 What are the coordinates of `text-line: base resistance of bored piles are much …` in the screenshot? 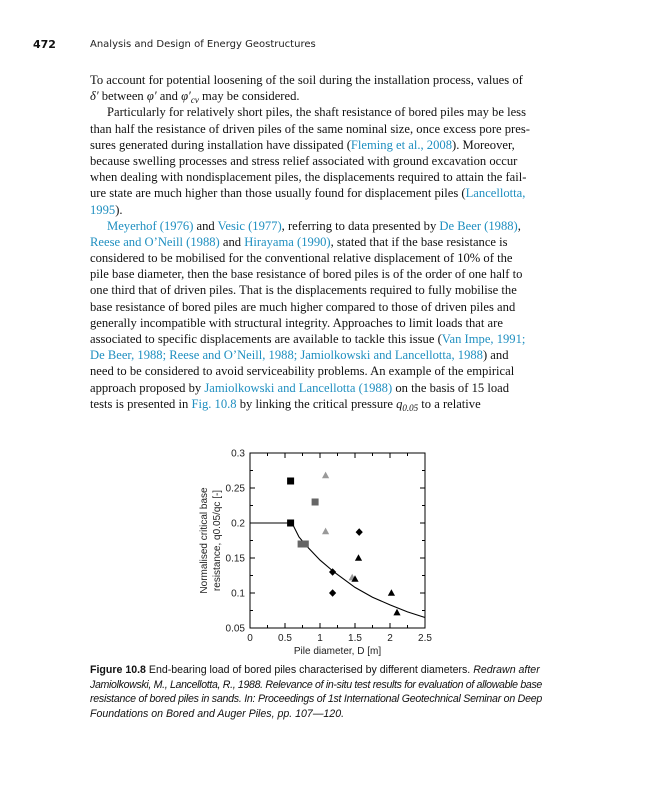 It's located at (316, 307).